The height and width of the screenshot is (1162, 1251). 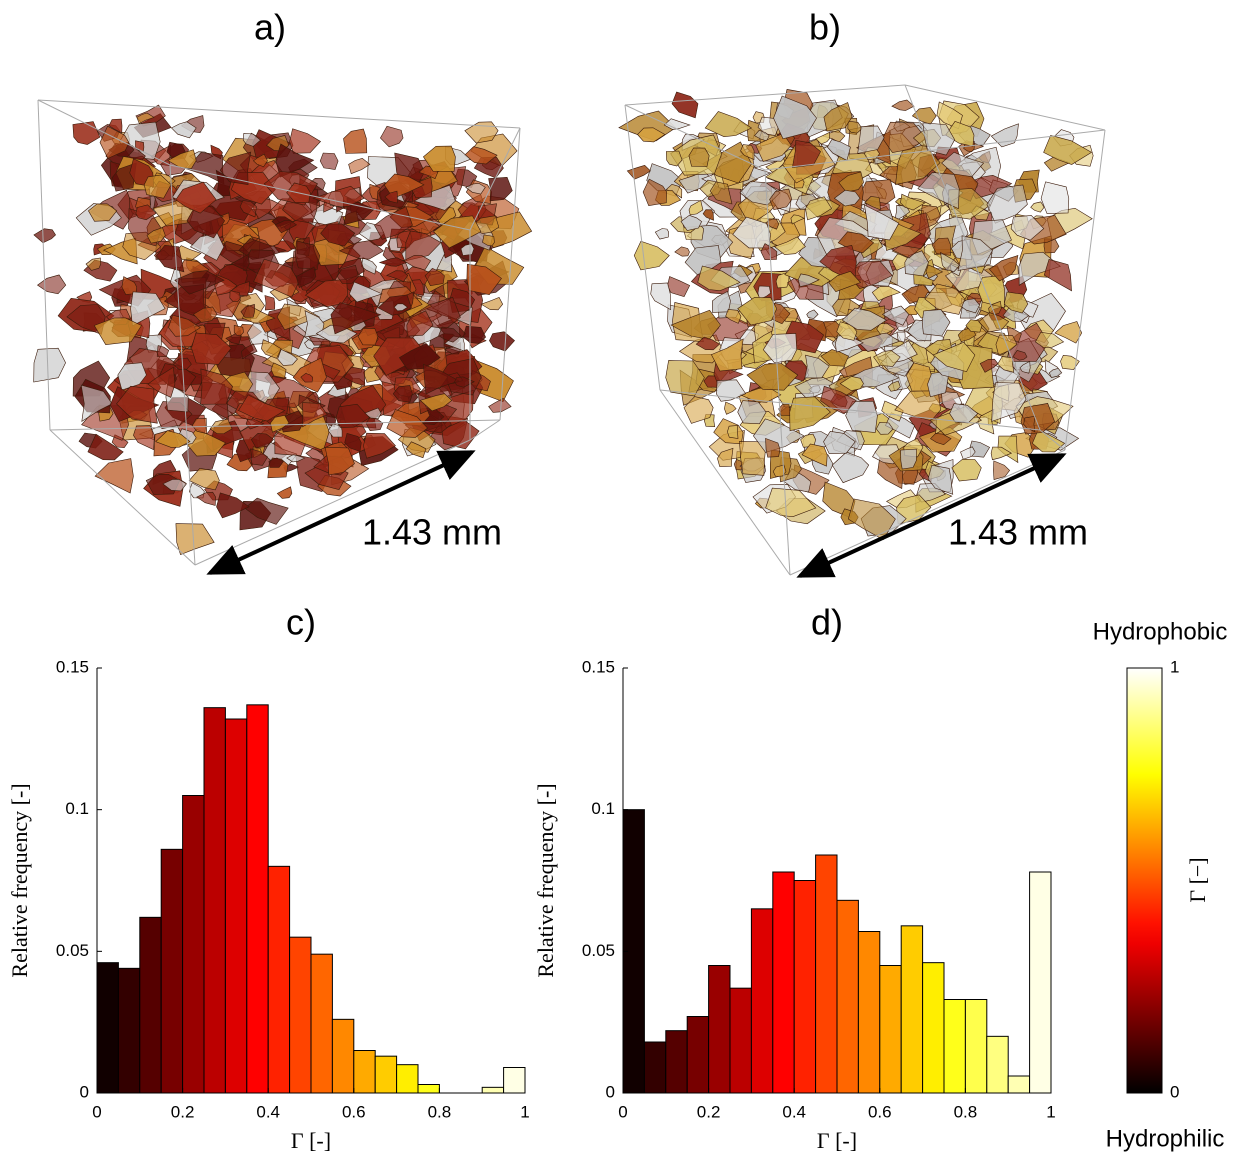 I want to click on panel-label: a), so click(x=270, y=27).